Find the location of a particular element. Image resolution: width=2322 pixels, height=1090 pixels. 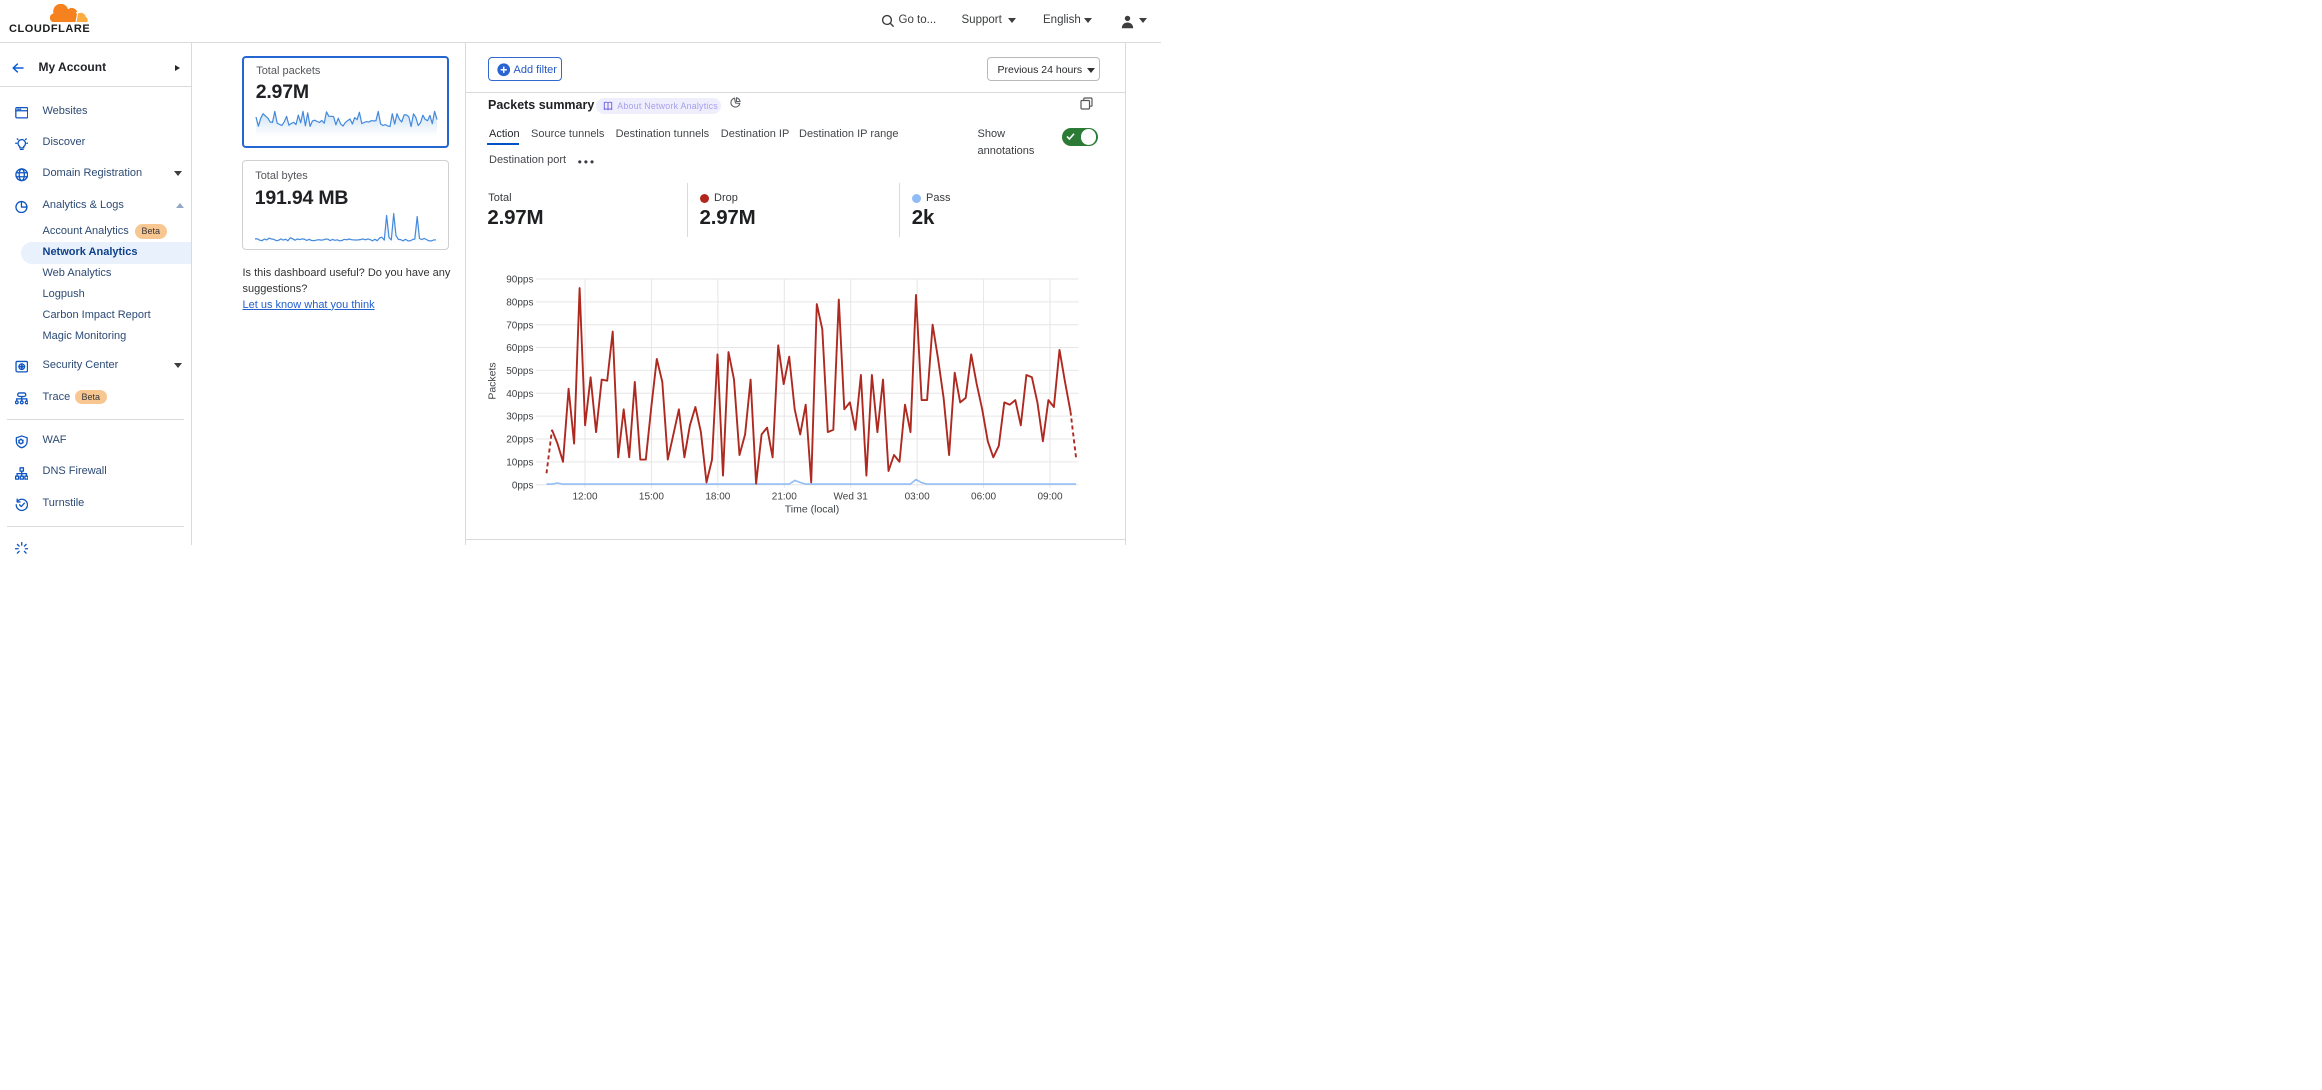

svg-text: 03:00 is located at coordinates (917, 497).